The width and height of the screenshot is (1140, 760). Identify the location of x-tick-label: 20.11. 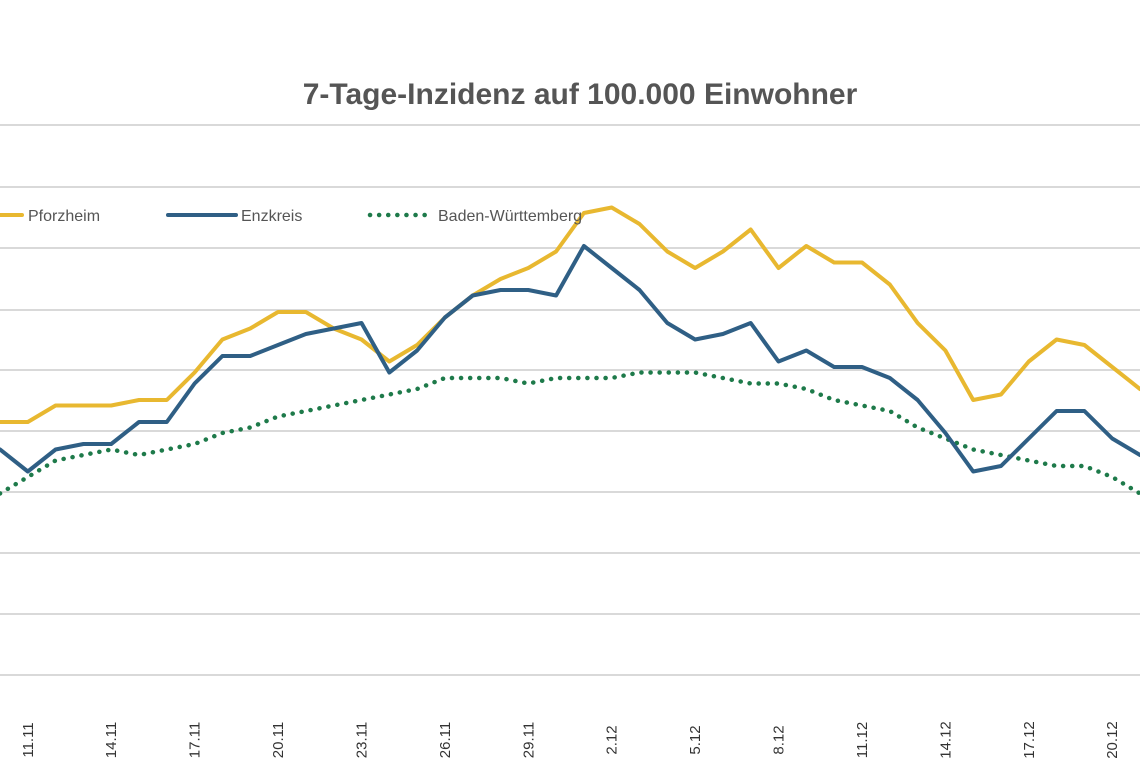
(278, 740).